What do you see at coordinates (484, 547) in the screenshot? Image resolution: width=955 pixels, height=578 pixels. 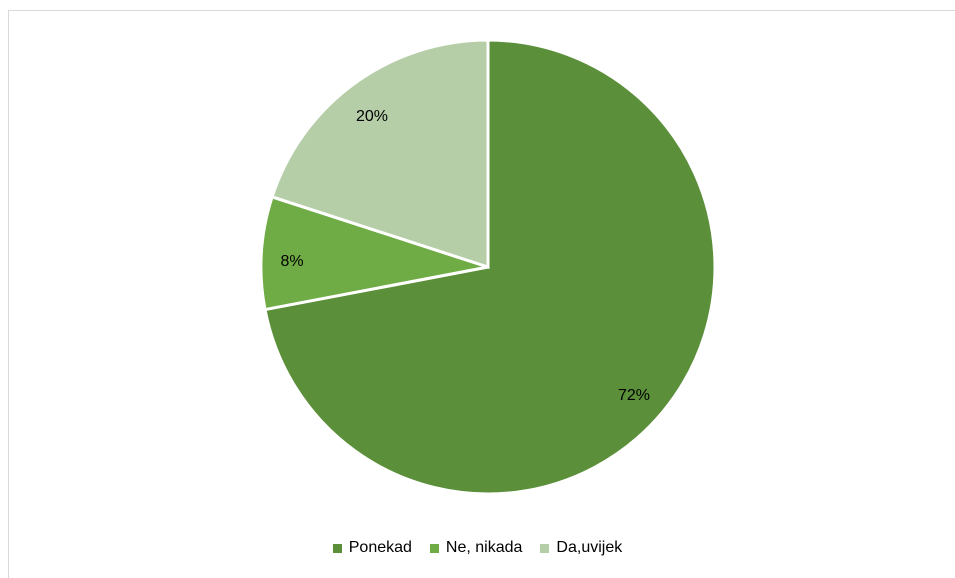 I see `legend-label-ne-nikada: Ne, nikada` at bounding box center [484, 547].